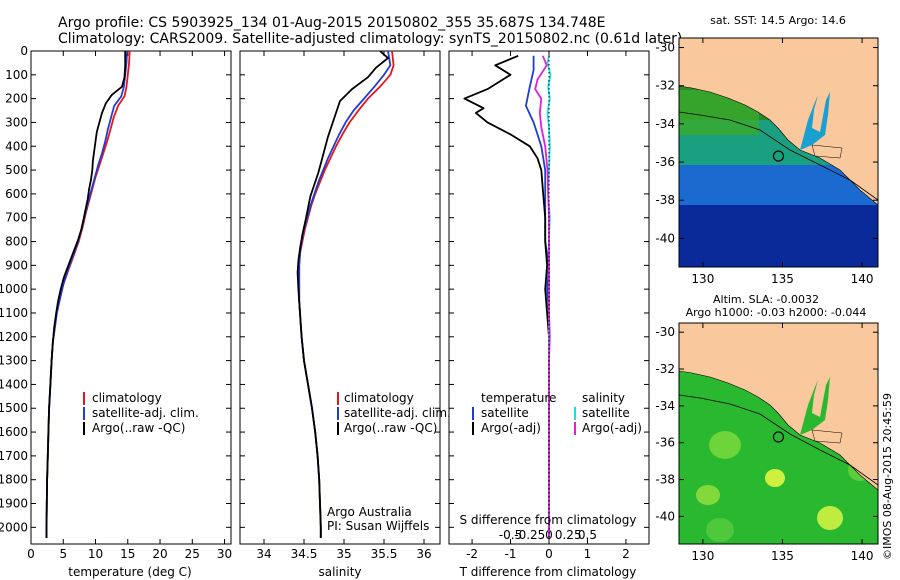 The width and height of the screenshot is (900, 580). I want to click on y-tick-label: 2000, so click(14, 527).